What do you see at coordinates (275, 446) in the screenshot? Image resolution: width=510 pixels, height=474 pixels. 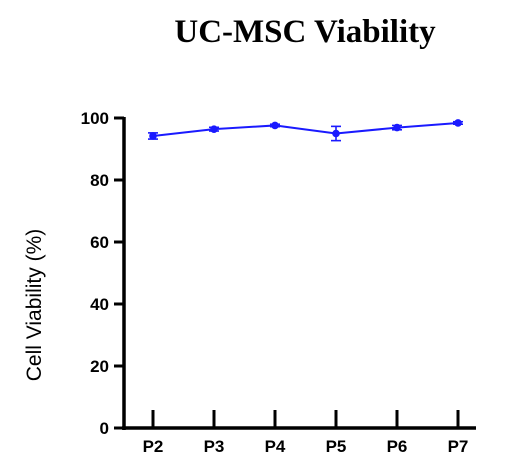 I see `x-tick-label: P4` at bounding box center [275, 446].